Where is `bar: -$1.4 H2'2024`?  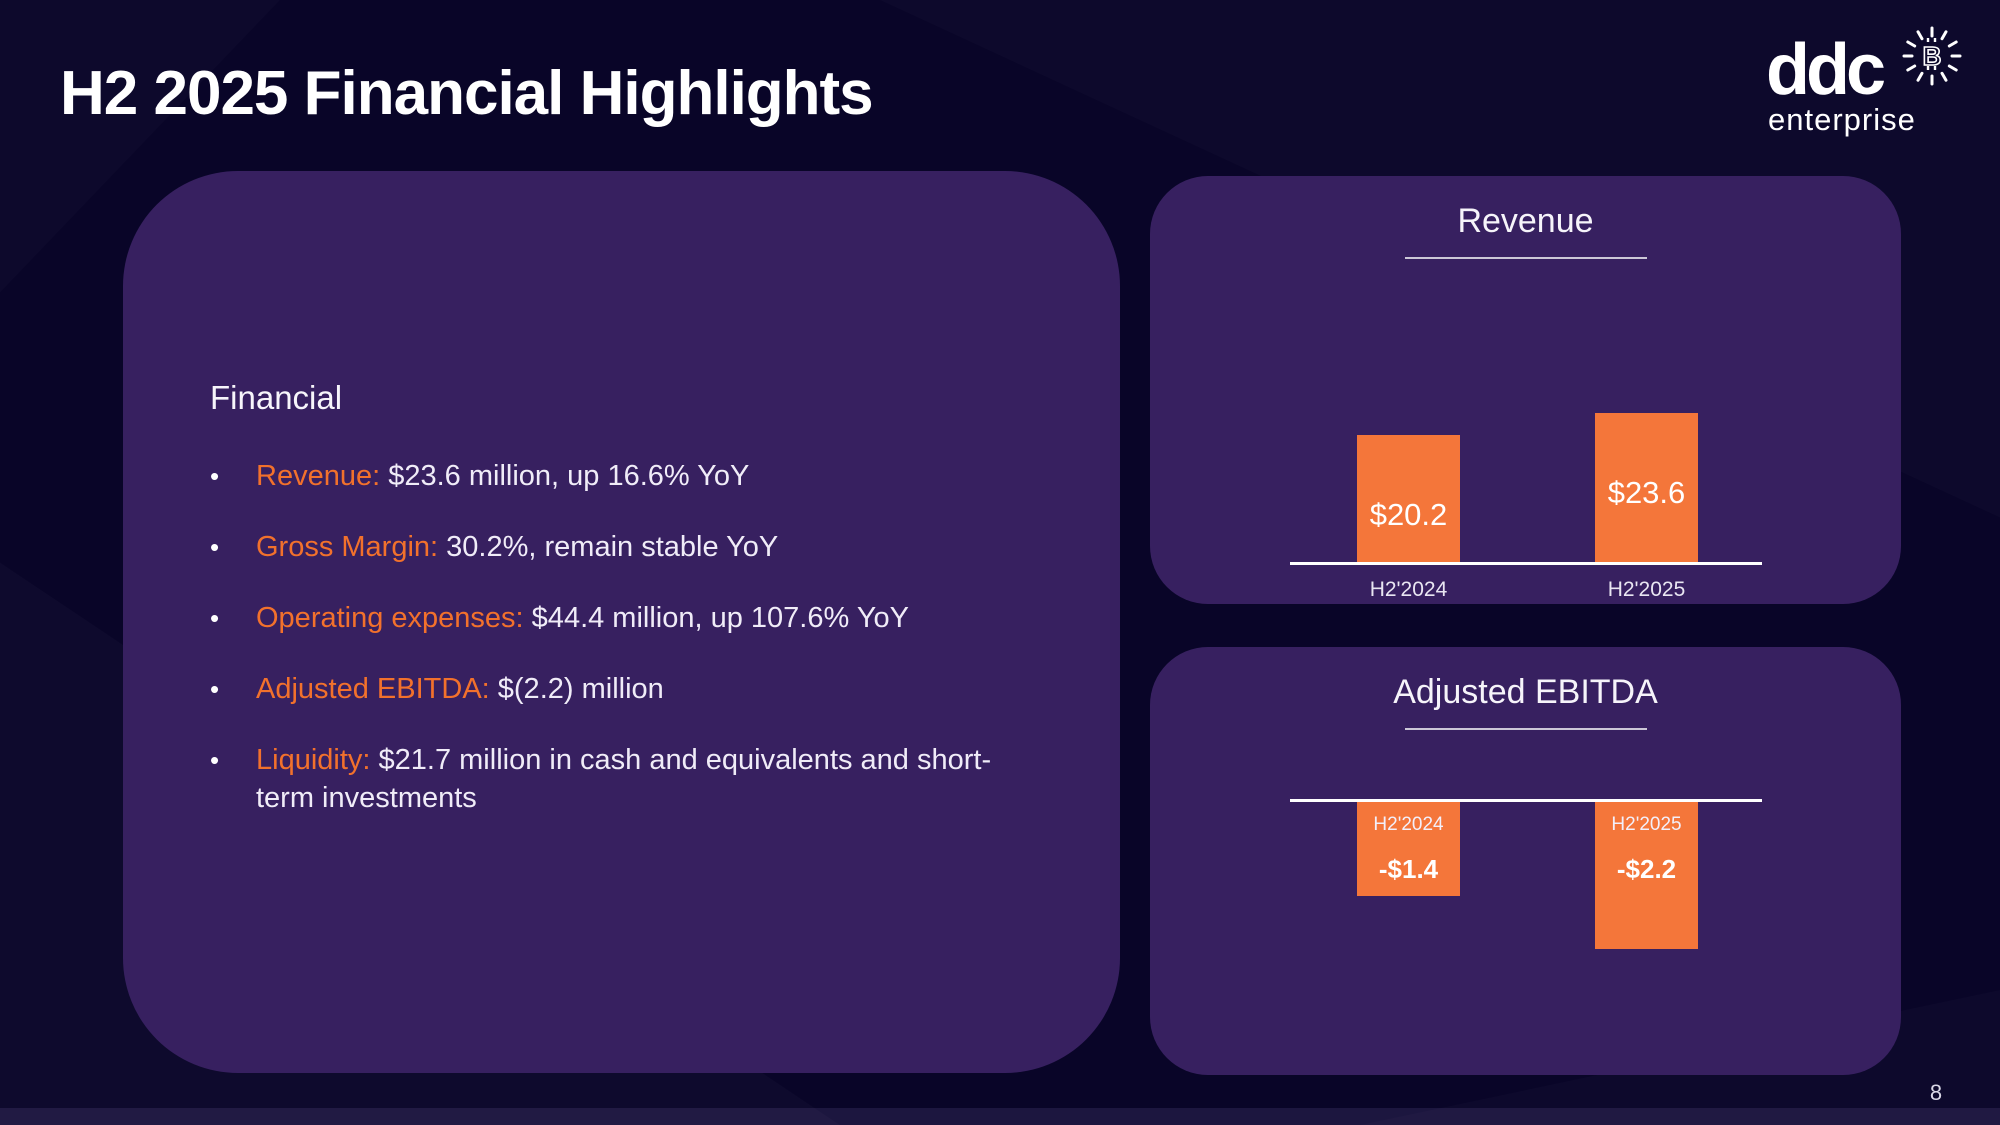
bar: -$1.4 H2'2024 is located at coordinates (1408, 849).